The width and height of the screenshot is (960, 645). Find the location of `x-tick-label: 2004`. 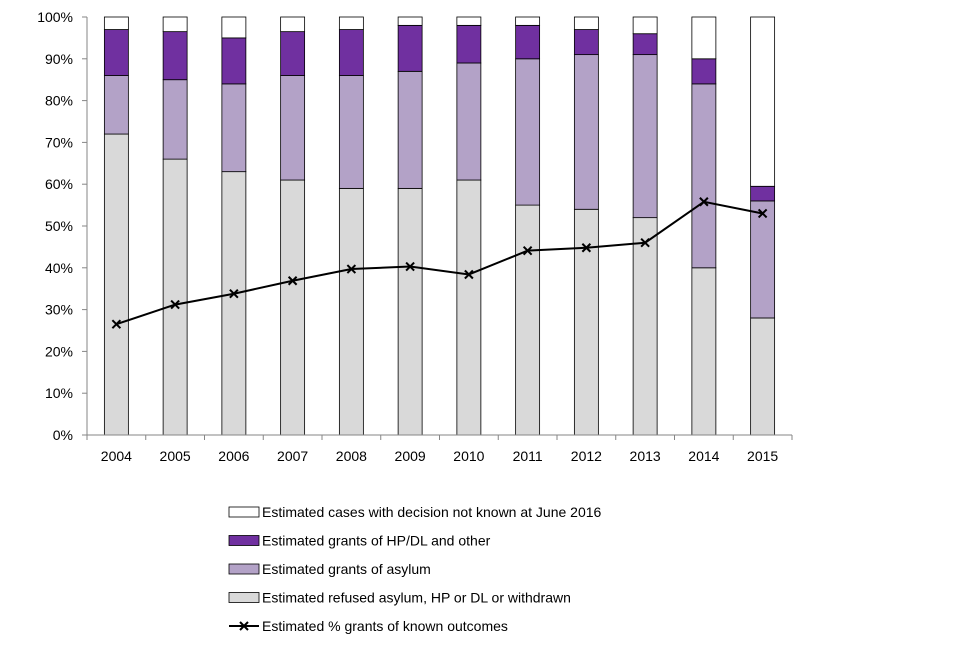

x-tick-label: 2004 is located at coordinates (116, 456).